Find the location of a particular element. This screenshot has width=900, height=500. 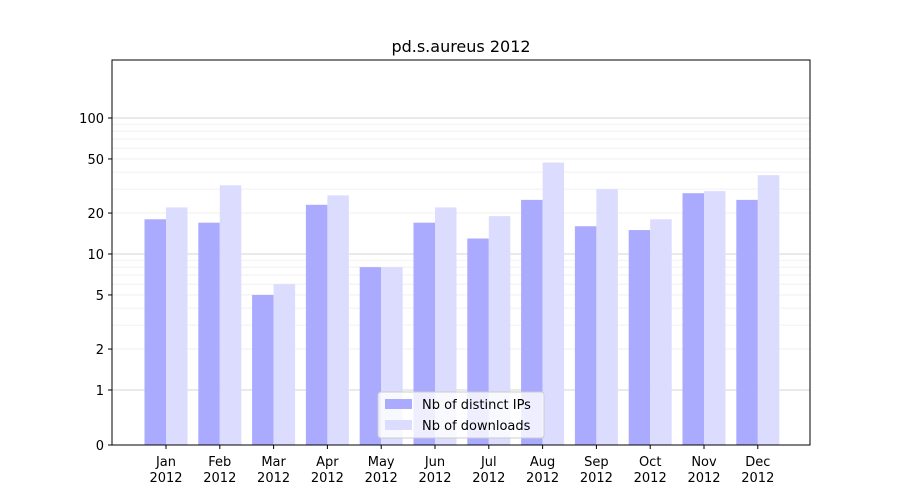

y-tick-label: 5 is located at coordinates (100, 296).